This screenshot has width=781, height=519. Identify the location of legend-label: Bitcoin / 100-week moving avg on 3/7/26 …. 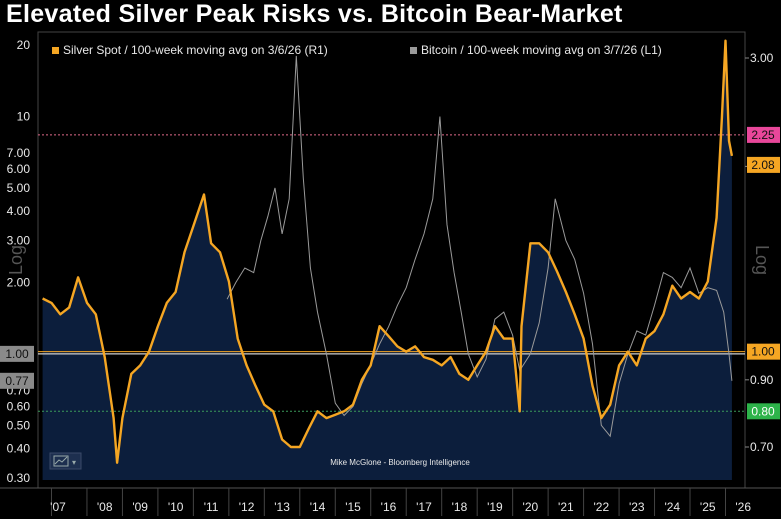
(541, 50).